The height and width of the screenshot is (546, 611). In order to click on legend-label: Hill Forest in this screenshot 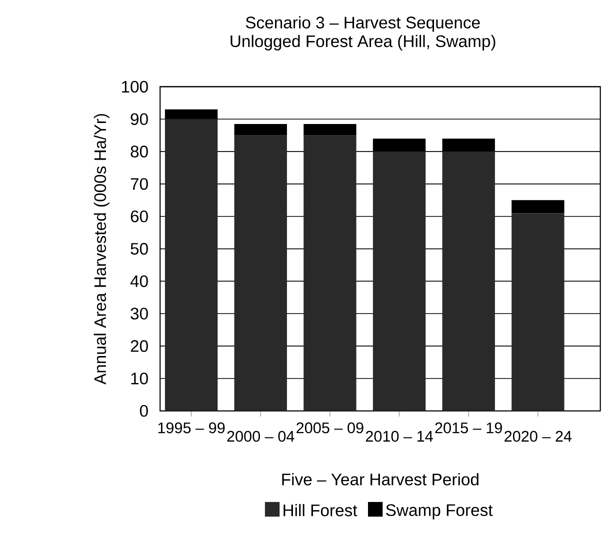, I will do `click(321, 510)`.